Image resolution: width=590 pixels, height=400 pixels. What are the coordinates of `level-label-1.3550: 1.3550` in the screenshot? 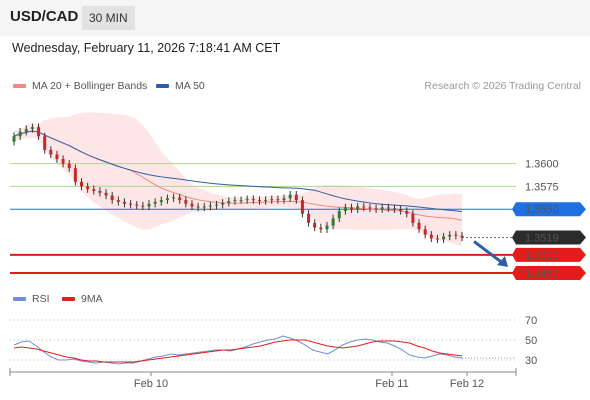 It's located at (542, 210).